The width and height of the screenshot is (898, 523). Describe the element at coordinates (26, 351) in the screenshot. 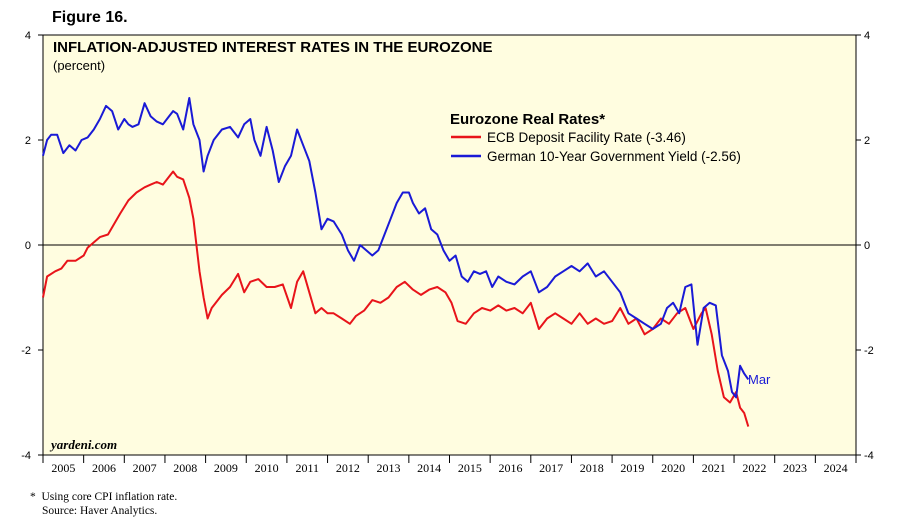

I see `y-tick-label-left: -2` at that location.